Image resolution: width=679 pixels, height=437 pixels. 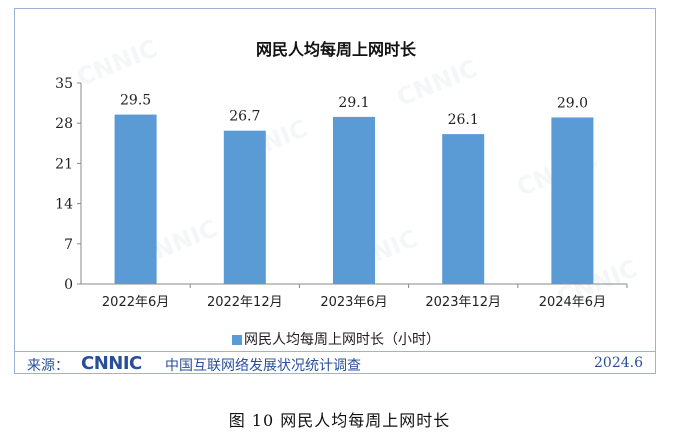 I want to click on bar-value-label: 29.5, so click(x=135, y=101).